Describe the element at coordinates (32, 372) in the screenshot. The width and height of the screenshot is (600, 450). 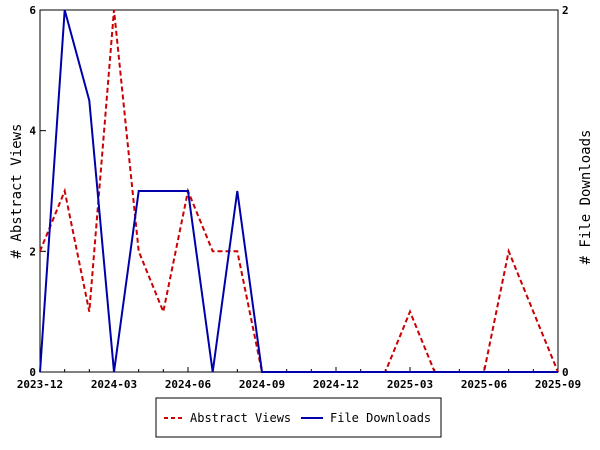
I see `y-left-tick-label: 0` at that location.